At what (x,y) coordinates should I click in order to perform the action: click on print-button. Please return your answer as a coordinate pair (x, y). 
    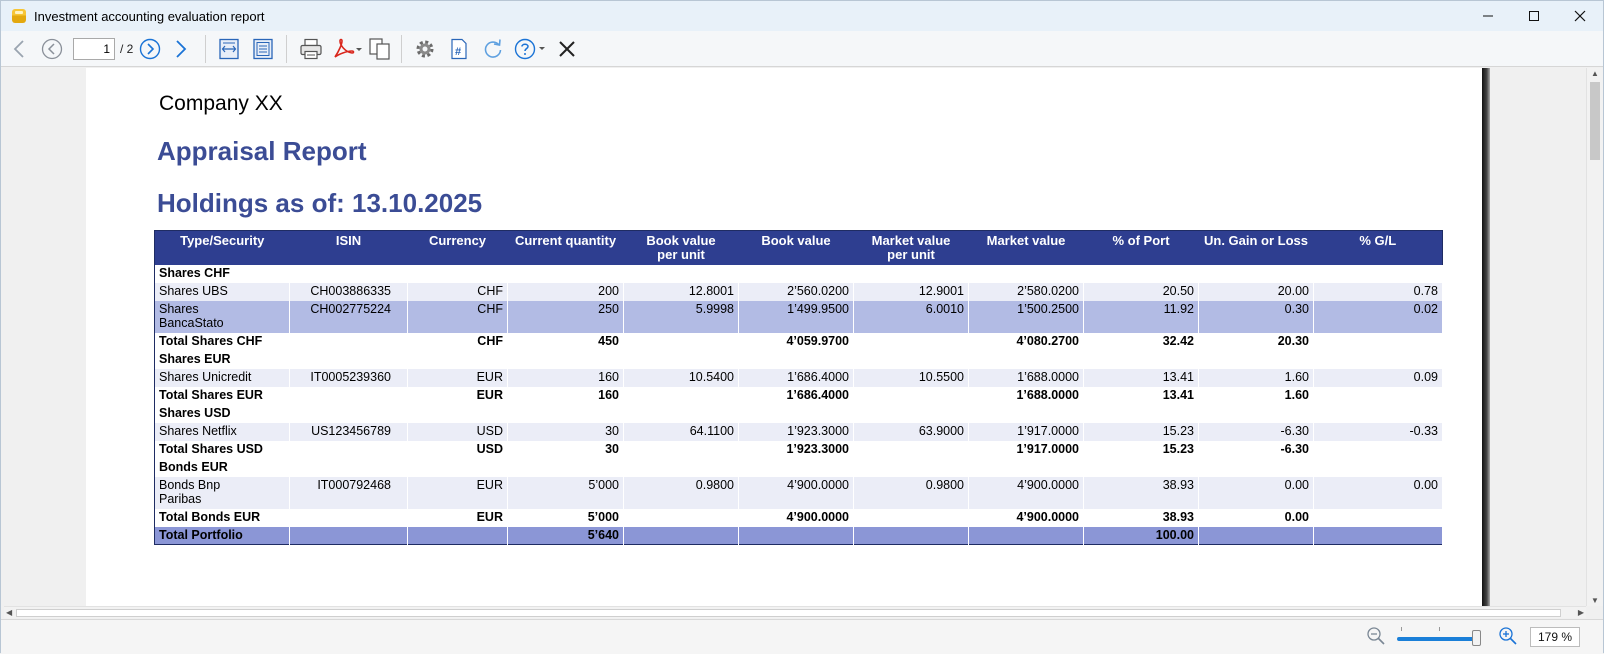
    Looking at the image, I should click on (311, 49).